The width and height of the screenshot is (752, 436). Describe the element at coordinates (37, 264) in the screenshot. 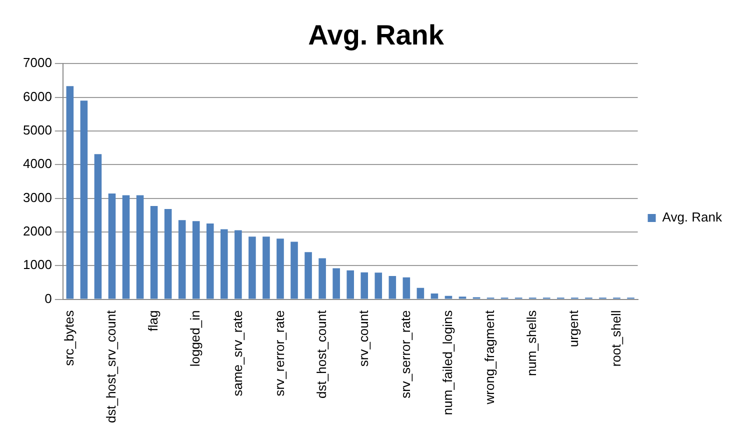

I see `y-tick-label: 1000` at that location.